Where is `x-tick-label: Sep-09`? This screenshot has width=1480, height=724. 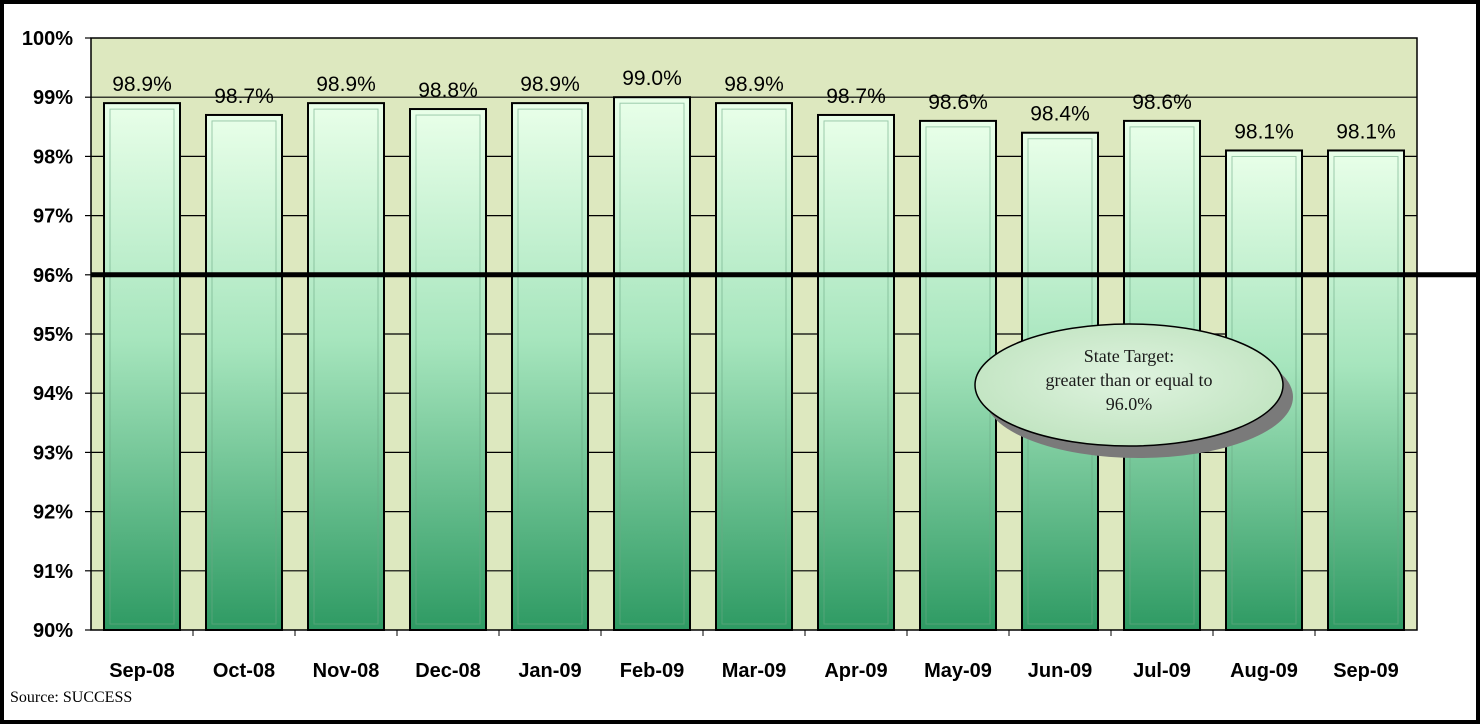
x-tick-label: Sep-09 is located at coordinates (1366, 671).